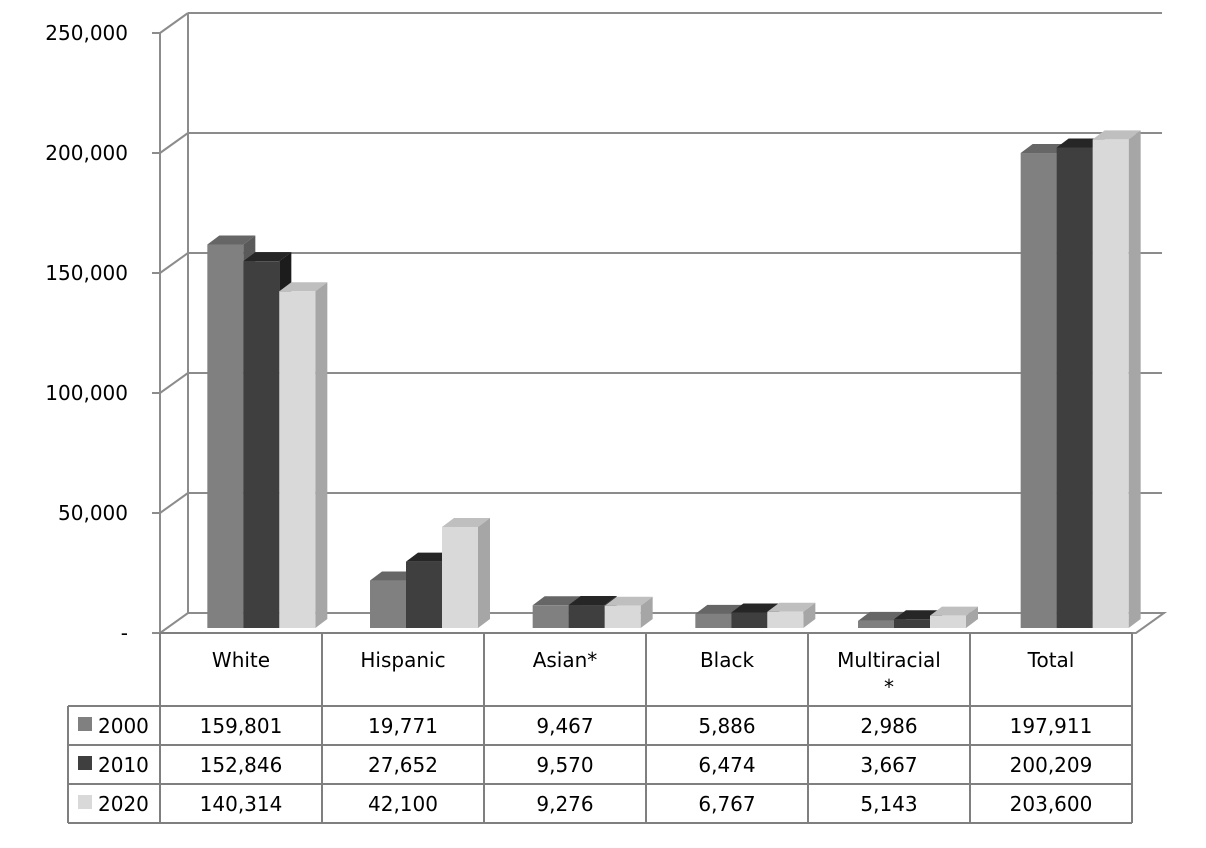 Image resolution: width=1206 pixels, height=848 pixels. I want to click on bar-2010-Black, so click(749, 620).